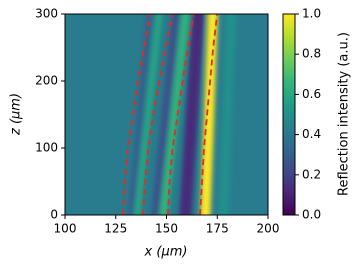 This screenshot has width=357, height=268. What do you see at coordinates (166, 252) in the screenshot?
I see `x-axis-label: x (μm)` at bounding box center [166, 252].